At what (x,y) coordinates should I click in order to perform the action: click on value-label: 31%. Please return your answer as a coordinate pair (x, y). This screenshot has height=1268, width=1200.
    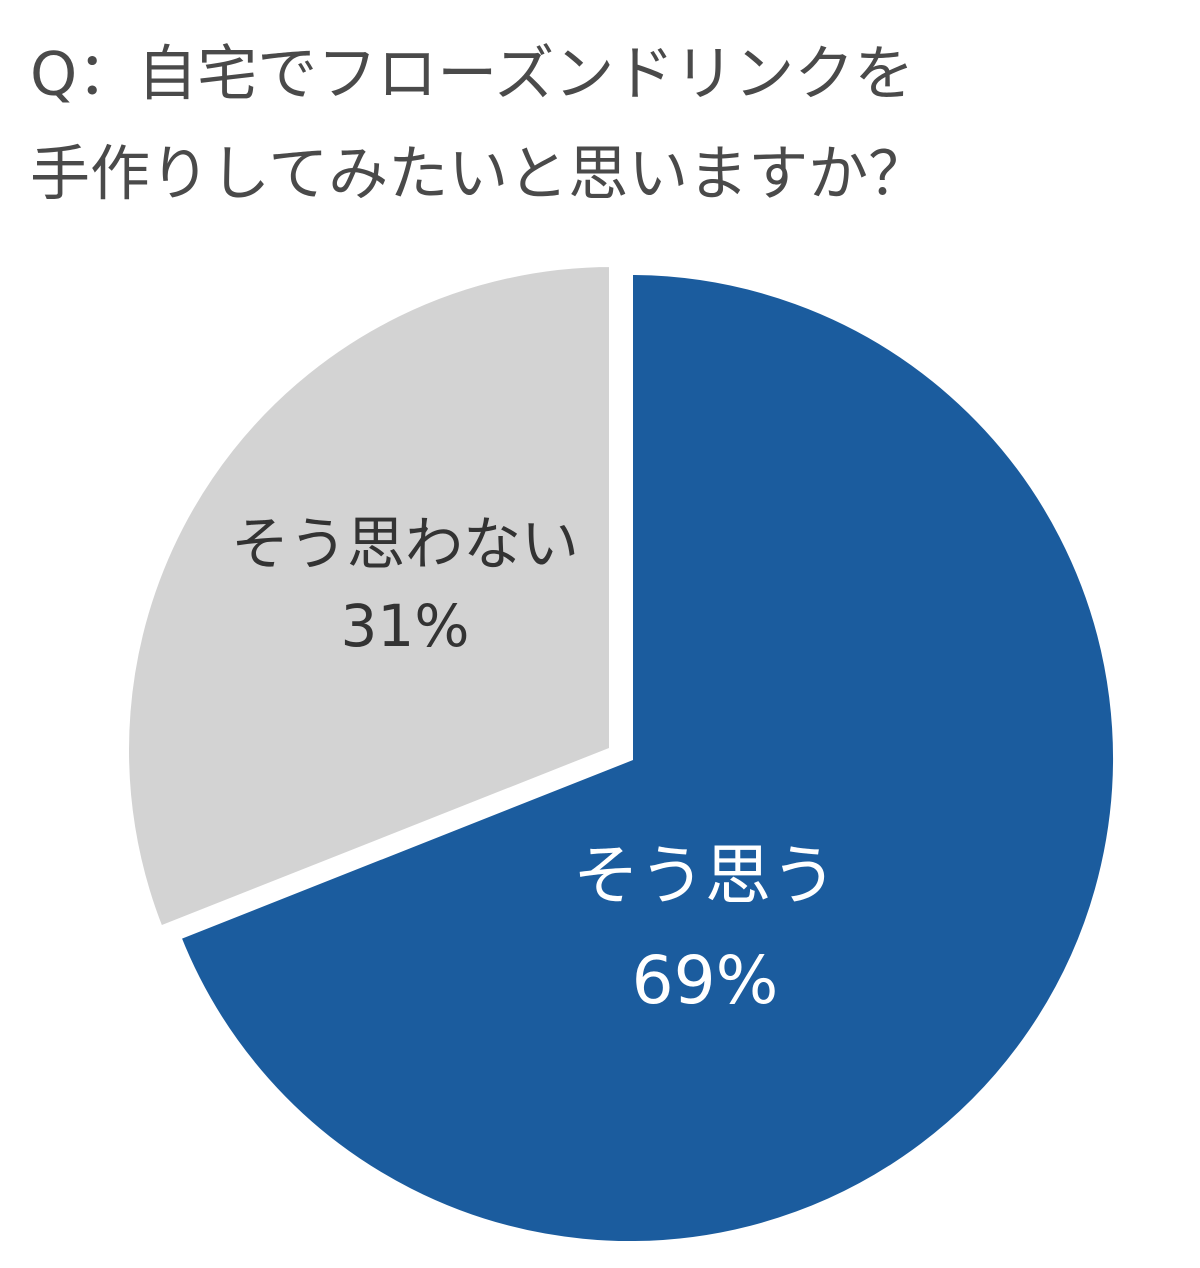
    Looking at the image, I should click on (405, 626).